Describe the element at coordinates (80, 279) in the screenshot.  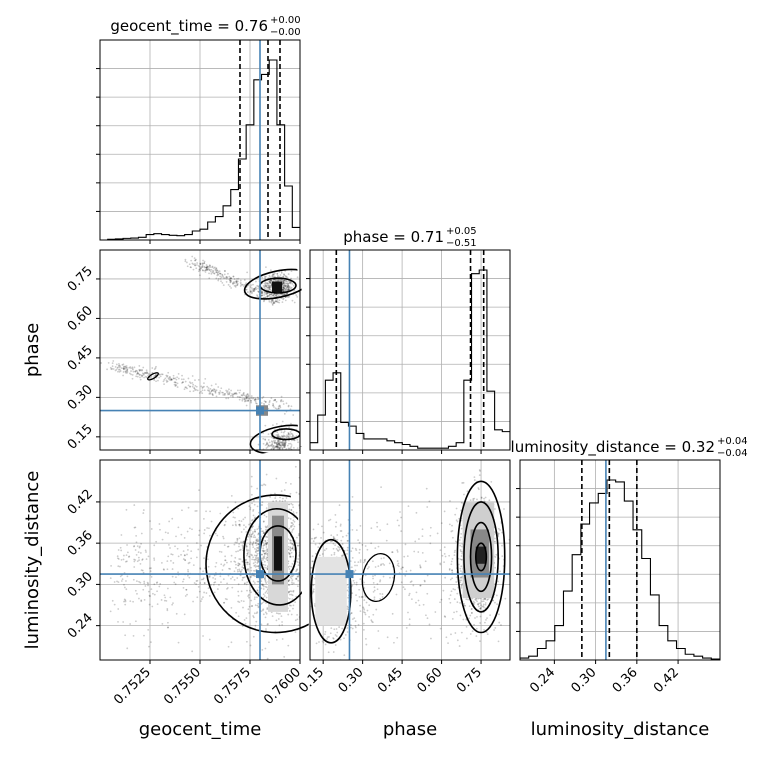
I see `y-tick-label: 0.75` at that location.